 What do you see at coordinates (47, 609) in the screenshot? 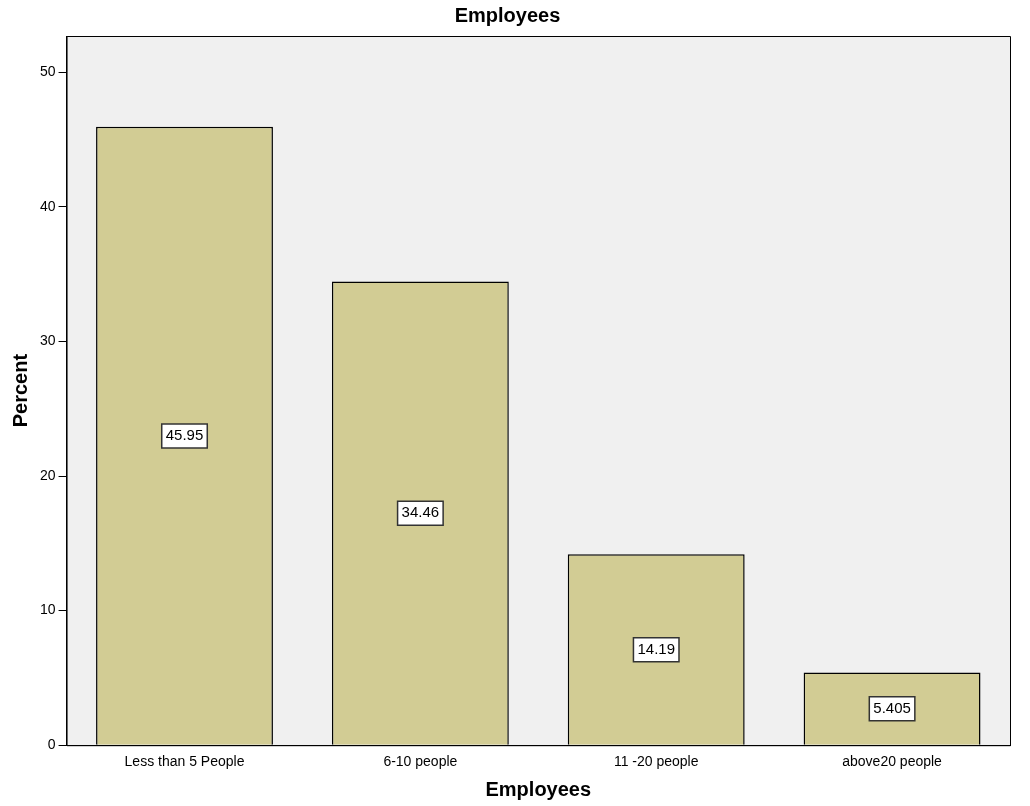
I see `y-tick-label: 10` at bounding box center [47, 609].